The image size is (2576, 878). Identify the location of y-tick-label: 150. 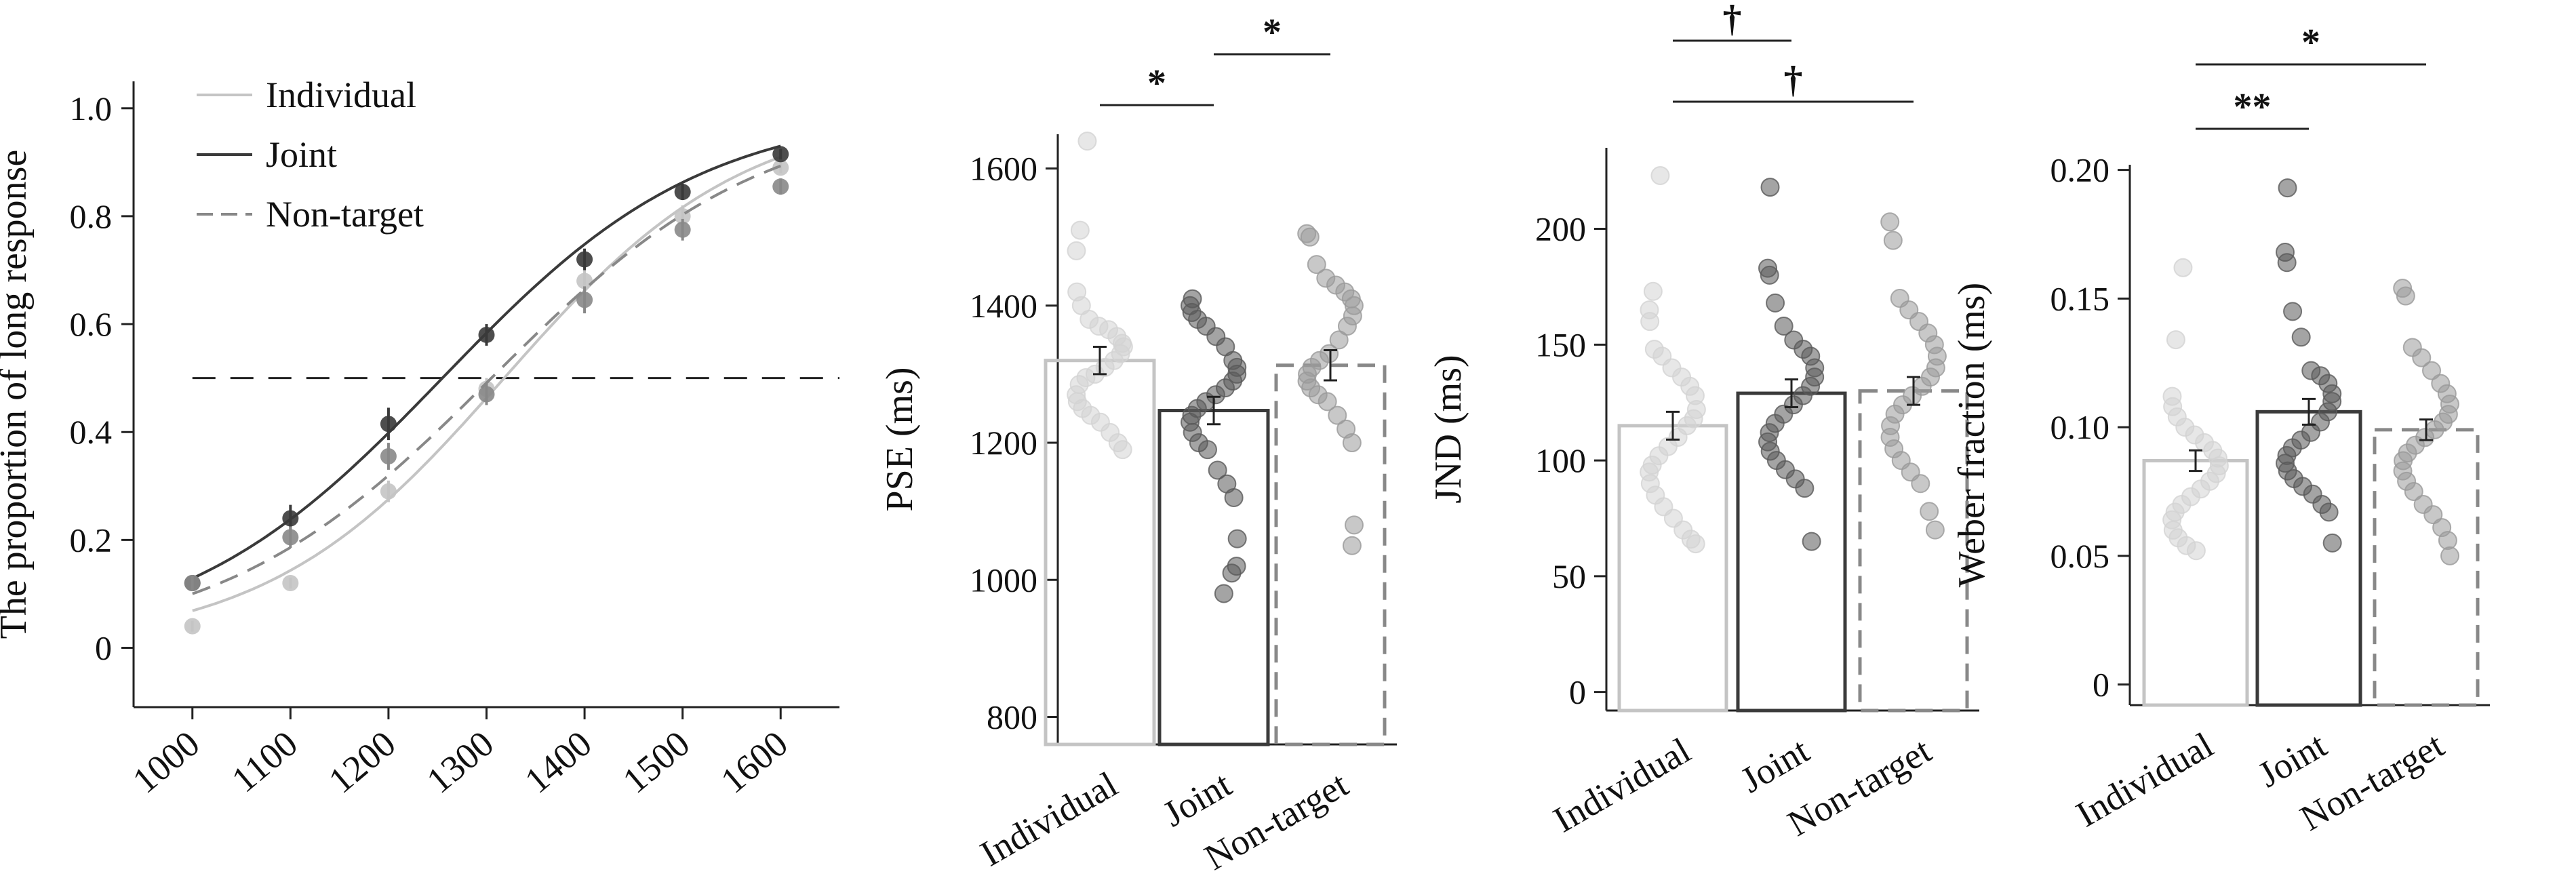
(1560, 344).